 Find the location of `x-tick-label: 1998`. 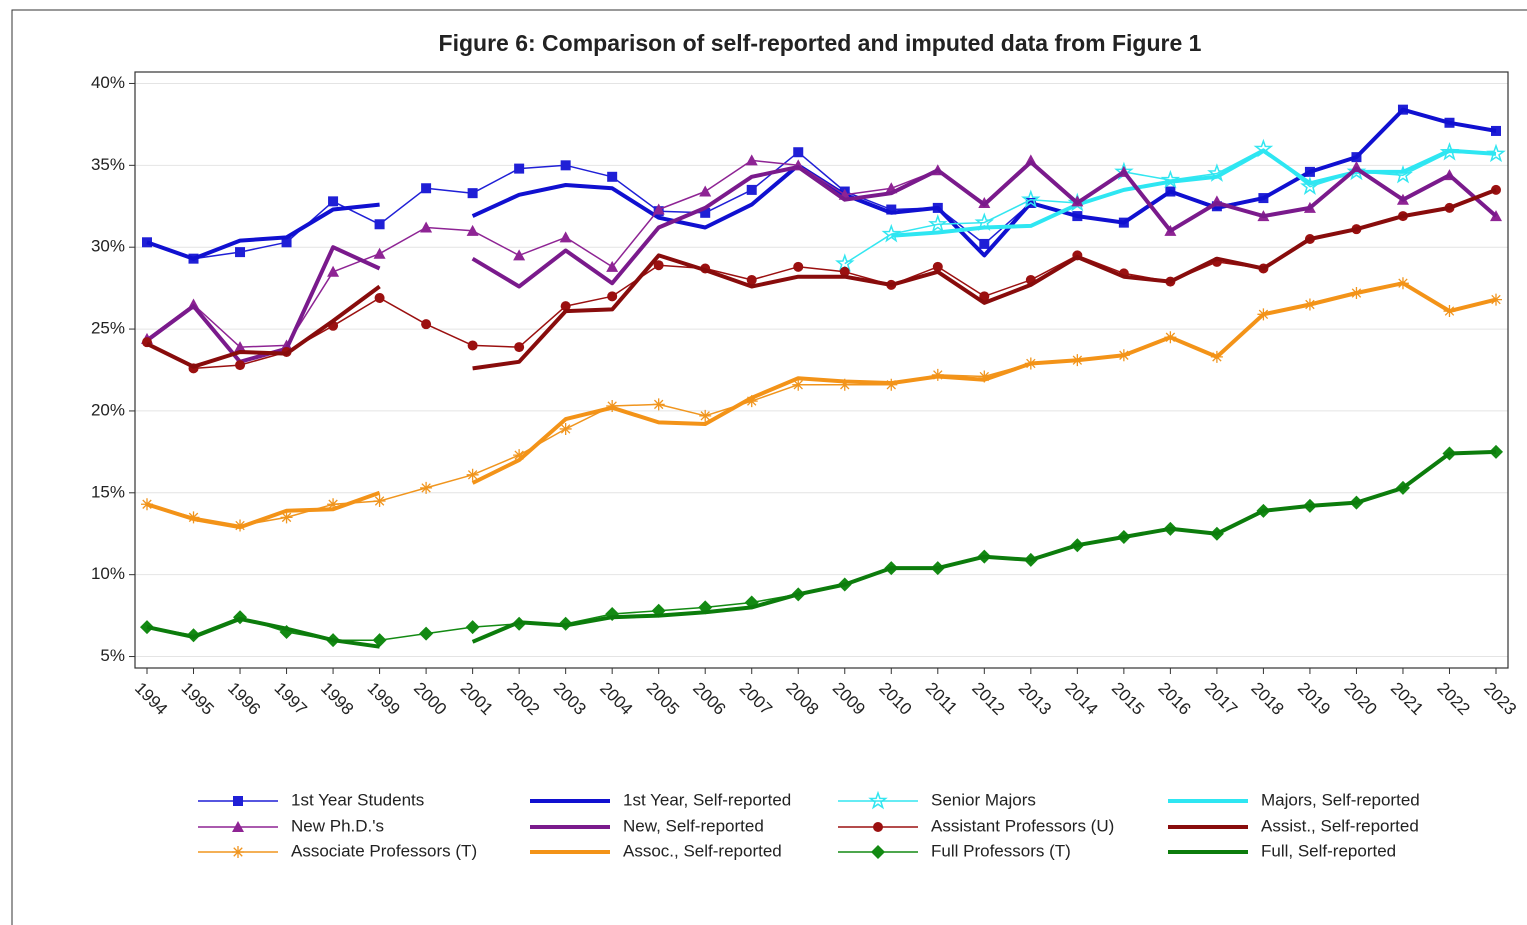

x-tick-label: 1998 is located at coordinates (337, 699).